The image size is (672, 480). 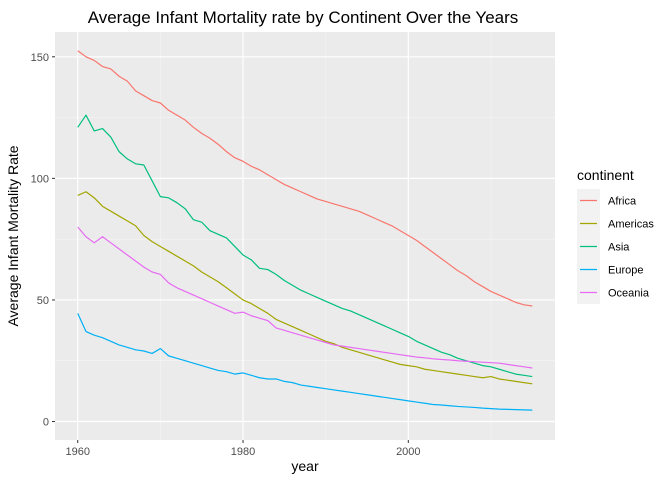 I want to click on x-tick-label: 1960, so click(x=77, y=452).